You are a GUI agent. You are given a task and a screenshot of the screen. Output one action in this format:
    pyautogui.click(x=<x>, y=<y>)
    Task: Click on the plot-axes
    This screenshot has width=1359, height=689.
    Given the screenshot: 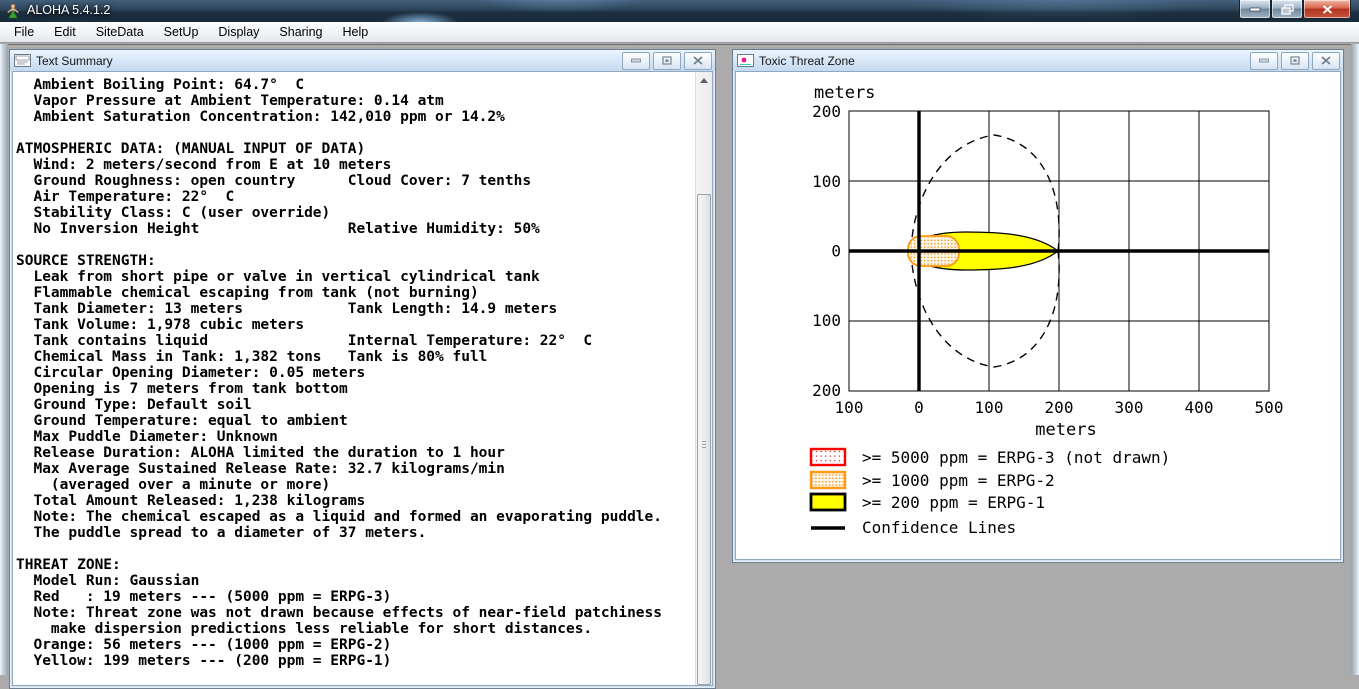 What is the action you would take?
    pyautogui.click(x=1059, y=251)
    